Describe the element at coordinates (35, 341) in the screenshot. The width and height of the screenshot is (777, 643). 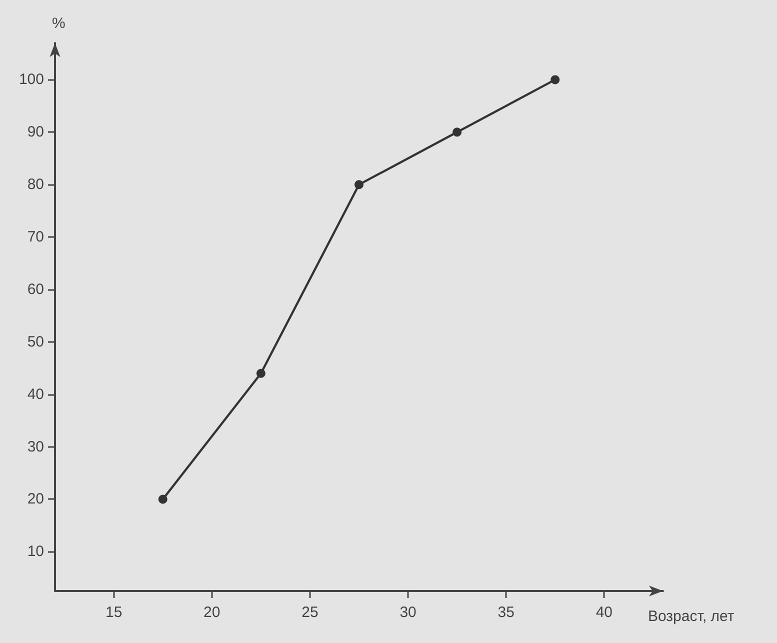
I see `y-tick-label: 50` at that location.